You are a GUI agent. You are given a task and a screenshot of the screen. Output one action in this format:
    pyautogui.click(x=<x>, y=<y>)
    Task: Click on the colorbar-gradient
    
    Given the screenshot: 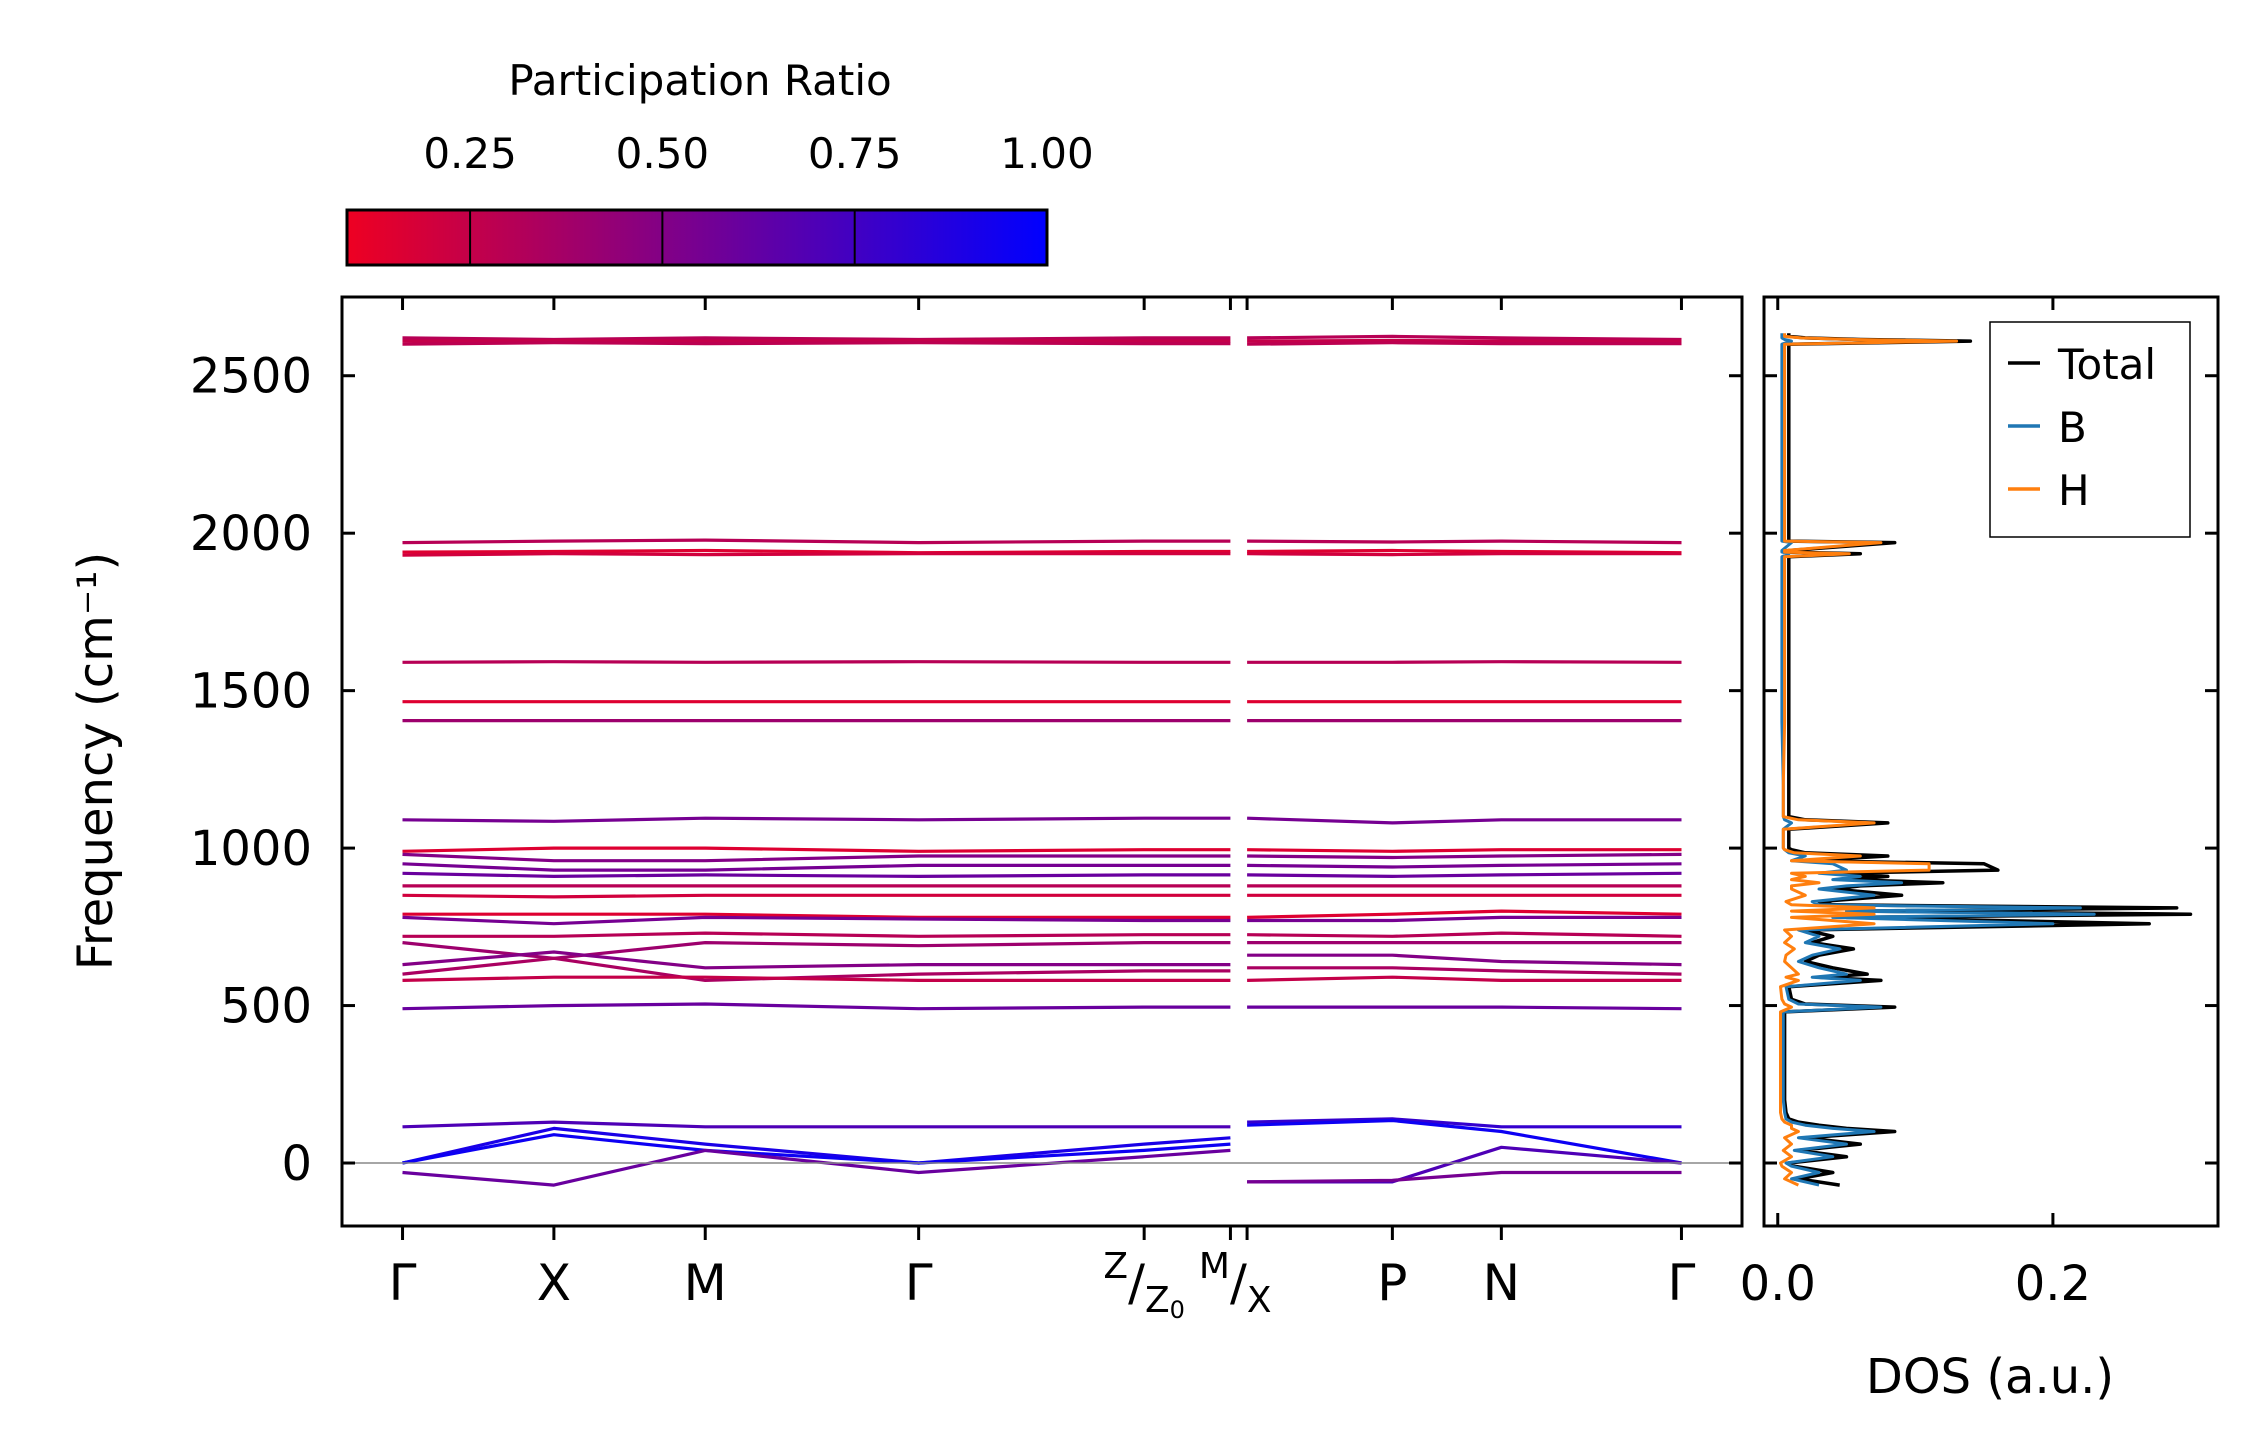 What is the action you would take?
    pyautogui.click(x=697, y=237)
    